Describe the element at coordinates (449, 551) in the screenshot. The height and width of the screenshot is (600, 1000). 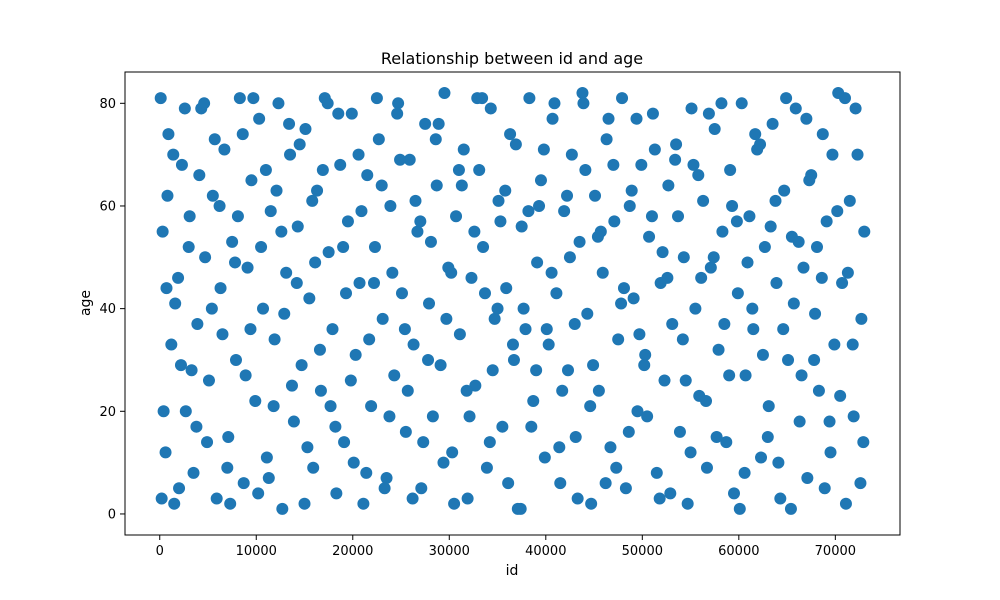
I see `x-tick-label: 30000` at that location.